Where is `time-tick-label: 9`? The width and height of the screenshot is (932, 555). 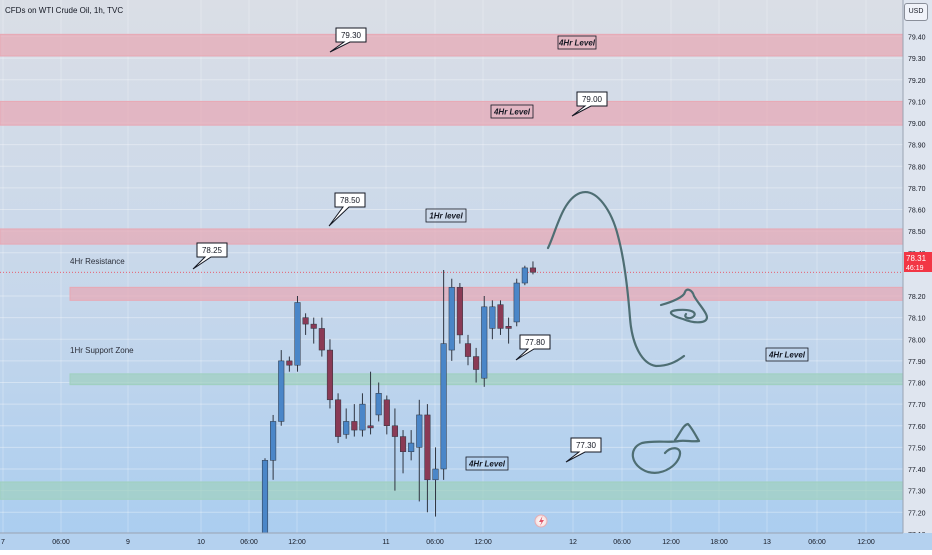
time-tick-label: 9 is located at coordinates (128, 542).